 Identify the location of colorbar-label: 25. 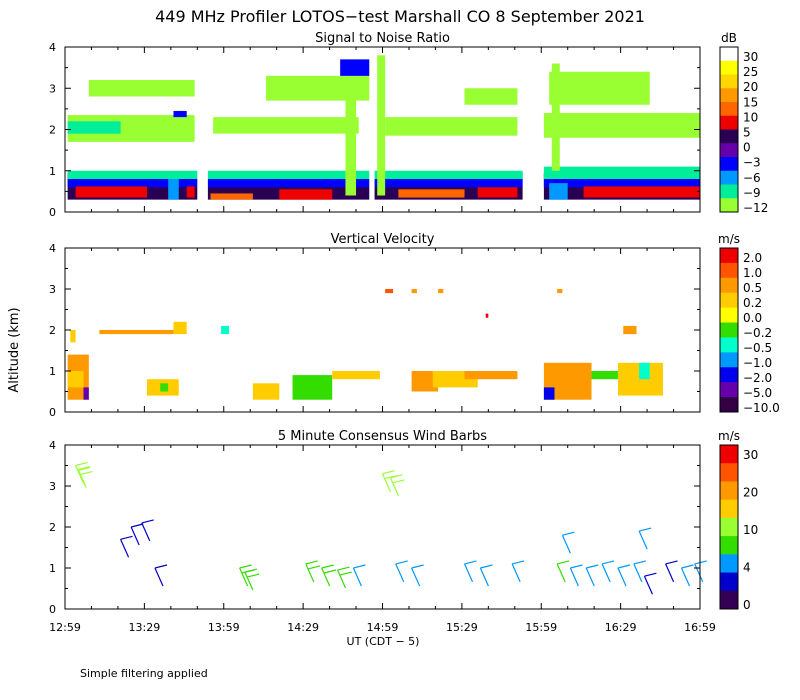
(750, 72).